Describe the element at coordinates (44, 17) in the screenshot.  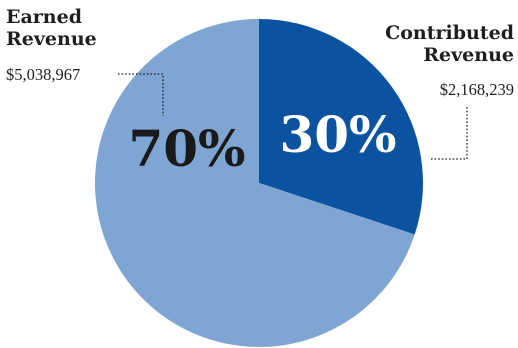
I see `earned-title-line1: Earned` at that location.